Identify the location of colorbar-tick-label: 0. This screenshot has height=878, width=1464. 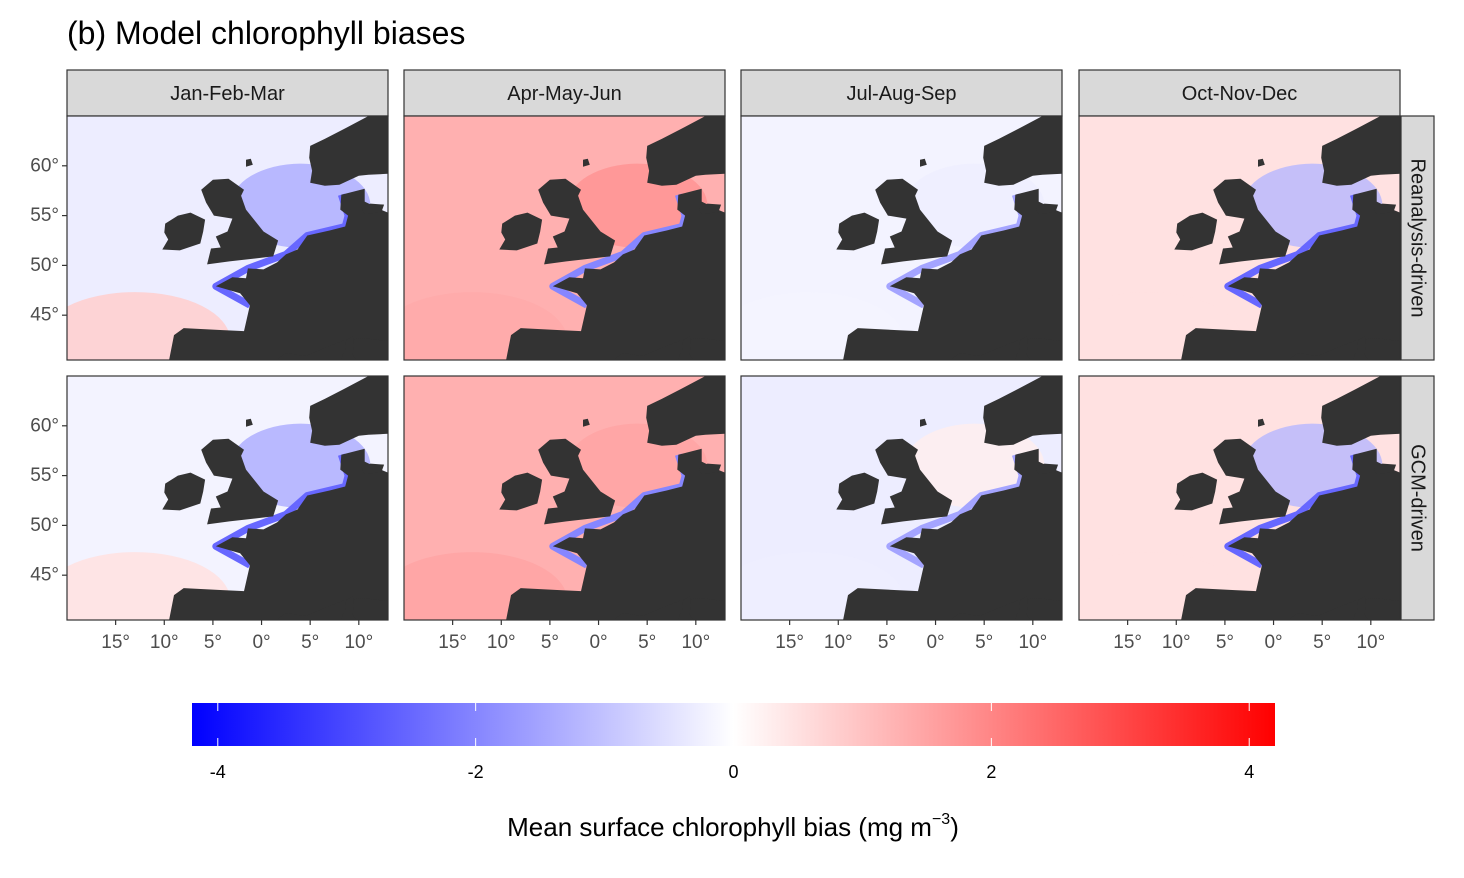
(733, 772).